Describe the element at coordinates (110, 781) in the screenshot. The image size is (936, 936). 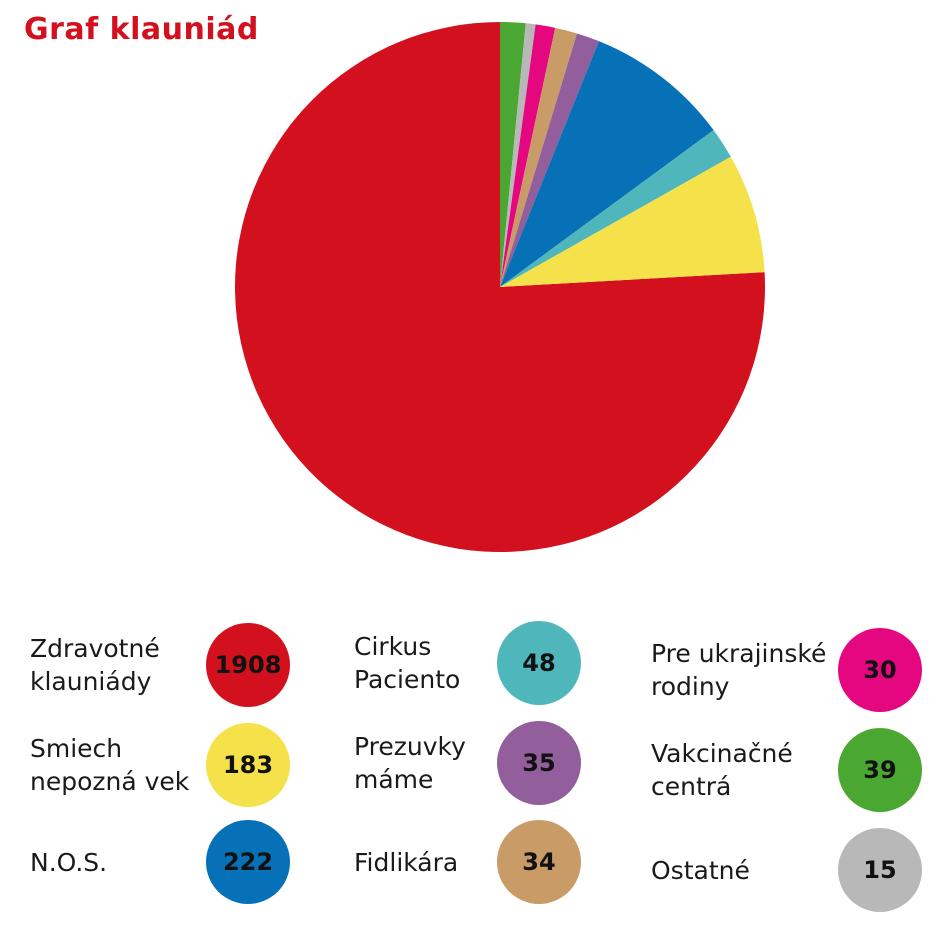
I see `legend-label-line: nepozná vek` at that location.